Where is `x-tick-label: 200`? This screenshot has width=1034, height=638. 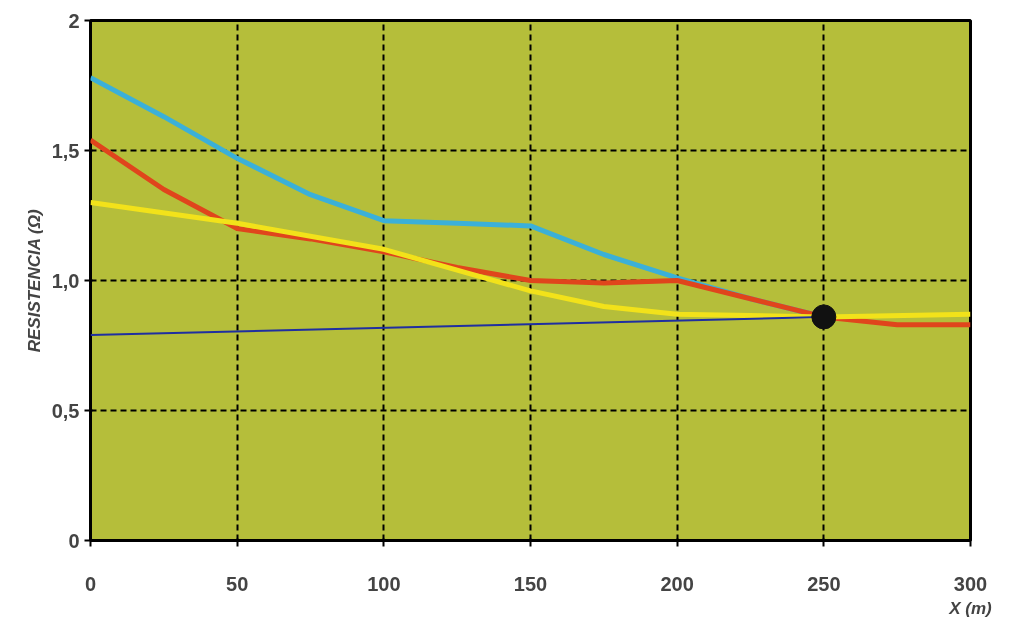
x-tick-label: 200 is located at coordinates (677, 583).